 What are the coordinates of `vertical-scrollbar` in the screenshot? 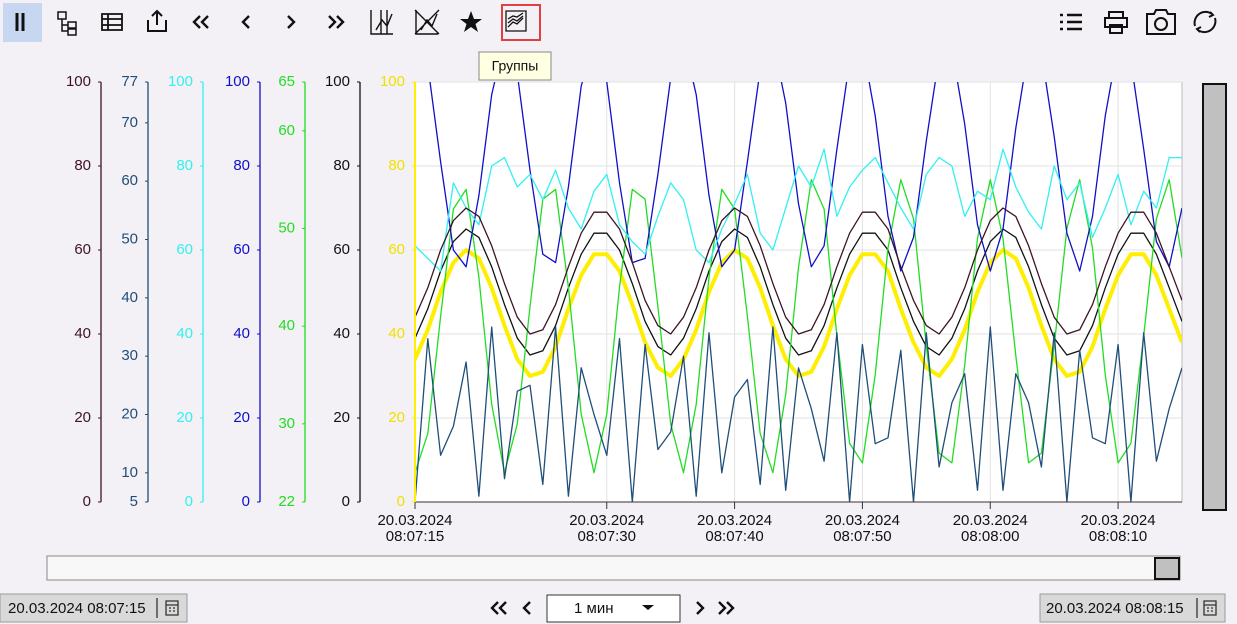 It's located at (1214, 297).